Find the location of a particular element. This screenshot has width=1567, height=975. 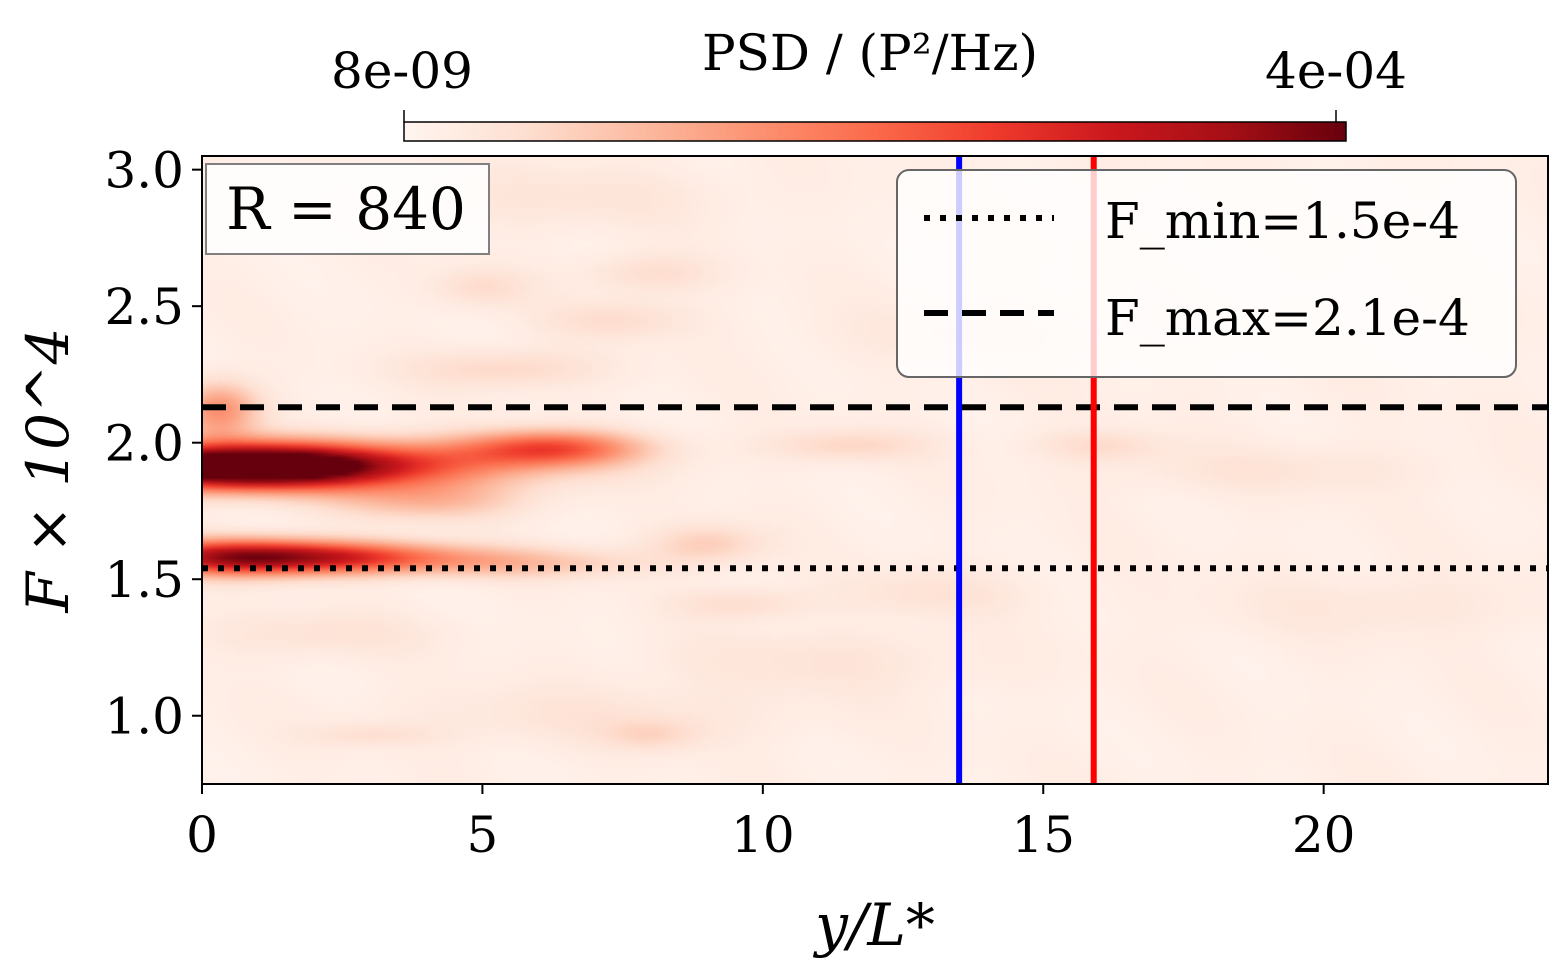

colorbar: PSD / (P²/Hz) 8e-09 4e-04 is located at coordinates (869, 83).